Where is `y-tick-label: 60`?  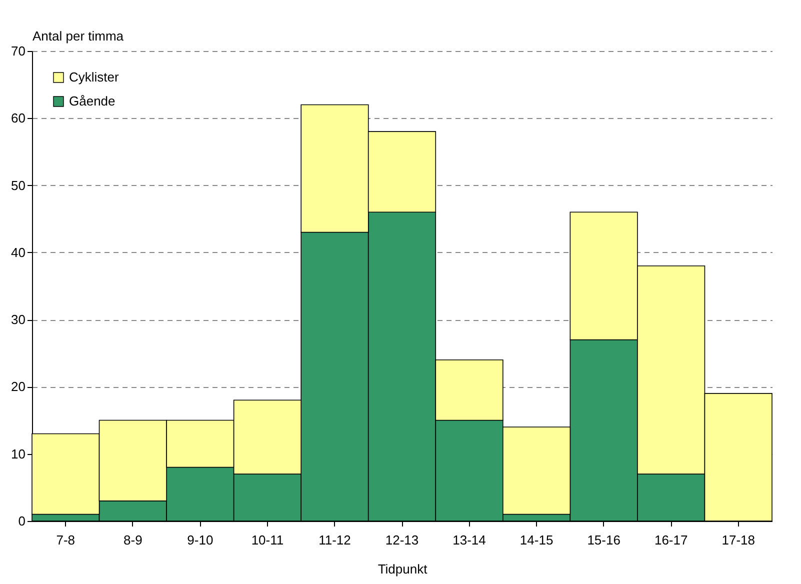 y-tick-label: 60 is located at coordinates (18, 118).